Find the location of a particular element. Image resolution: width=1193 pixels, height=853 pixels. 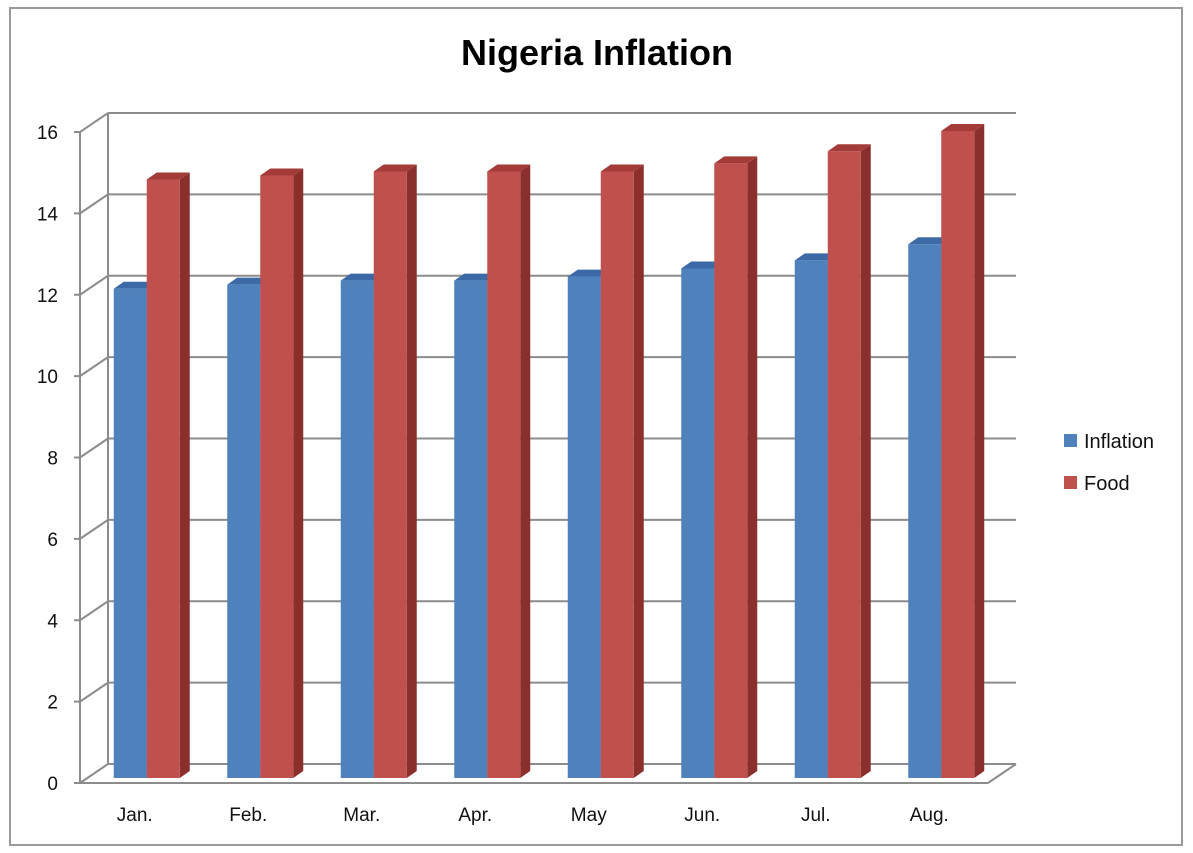

y-axis-ticks: 0 2 4 6 8 10 12 14 16 is located at coordinates (48, 459).